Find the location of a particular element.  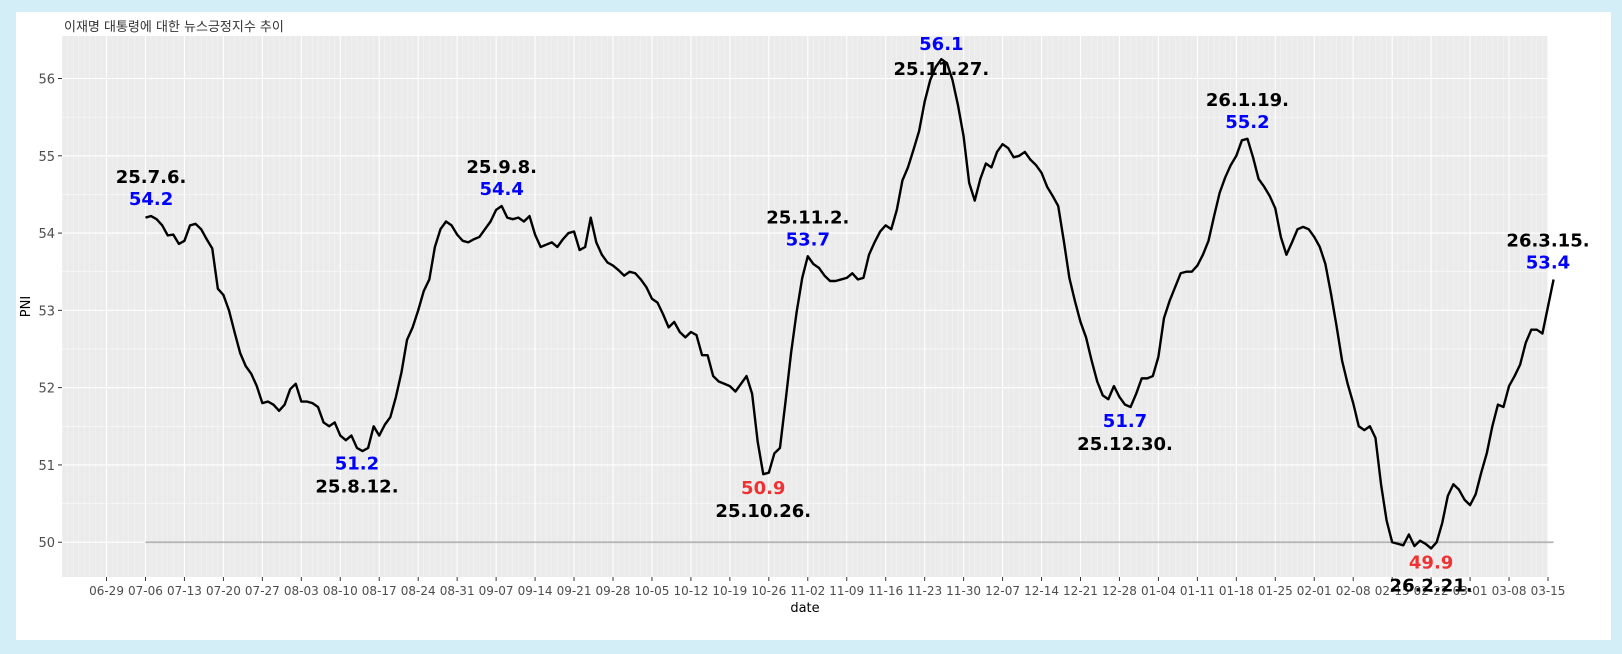

annotation-date: 25.11.27. is located at coordinates (942, 69).